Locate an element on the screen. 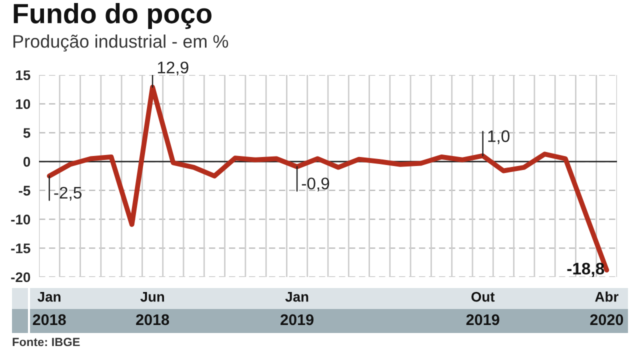 This screenshot has width=630, height=350. data-label: 1,0 is located at coordinates (499, 137).